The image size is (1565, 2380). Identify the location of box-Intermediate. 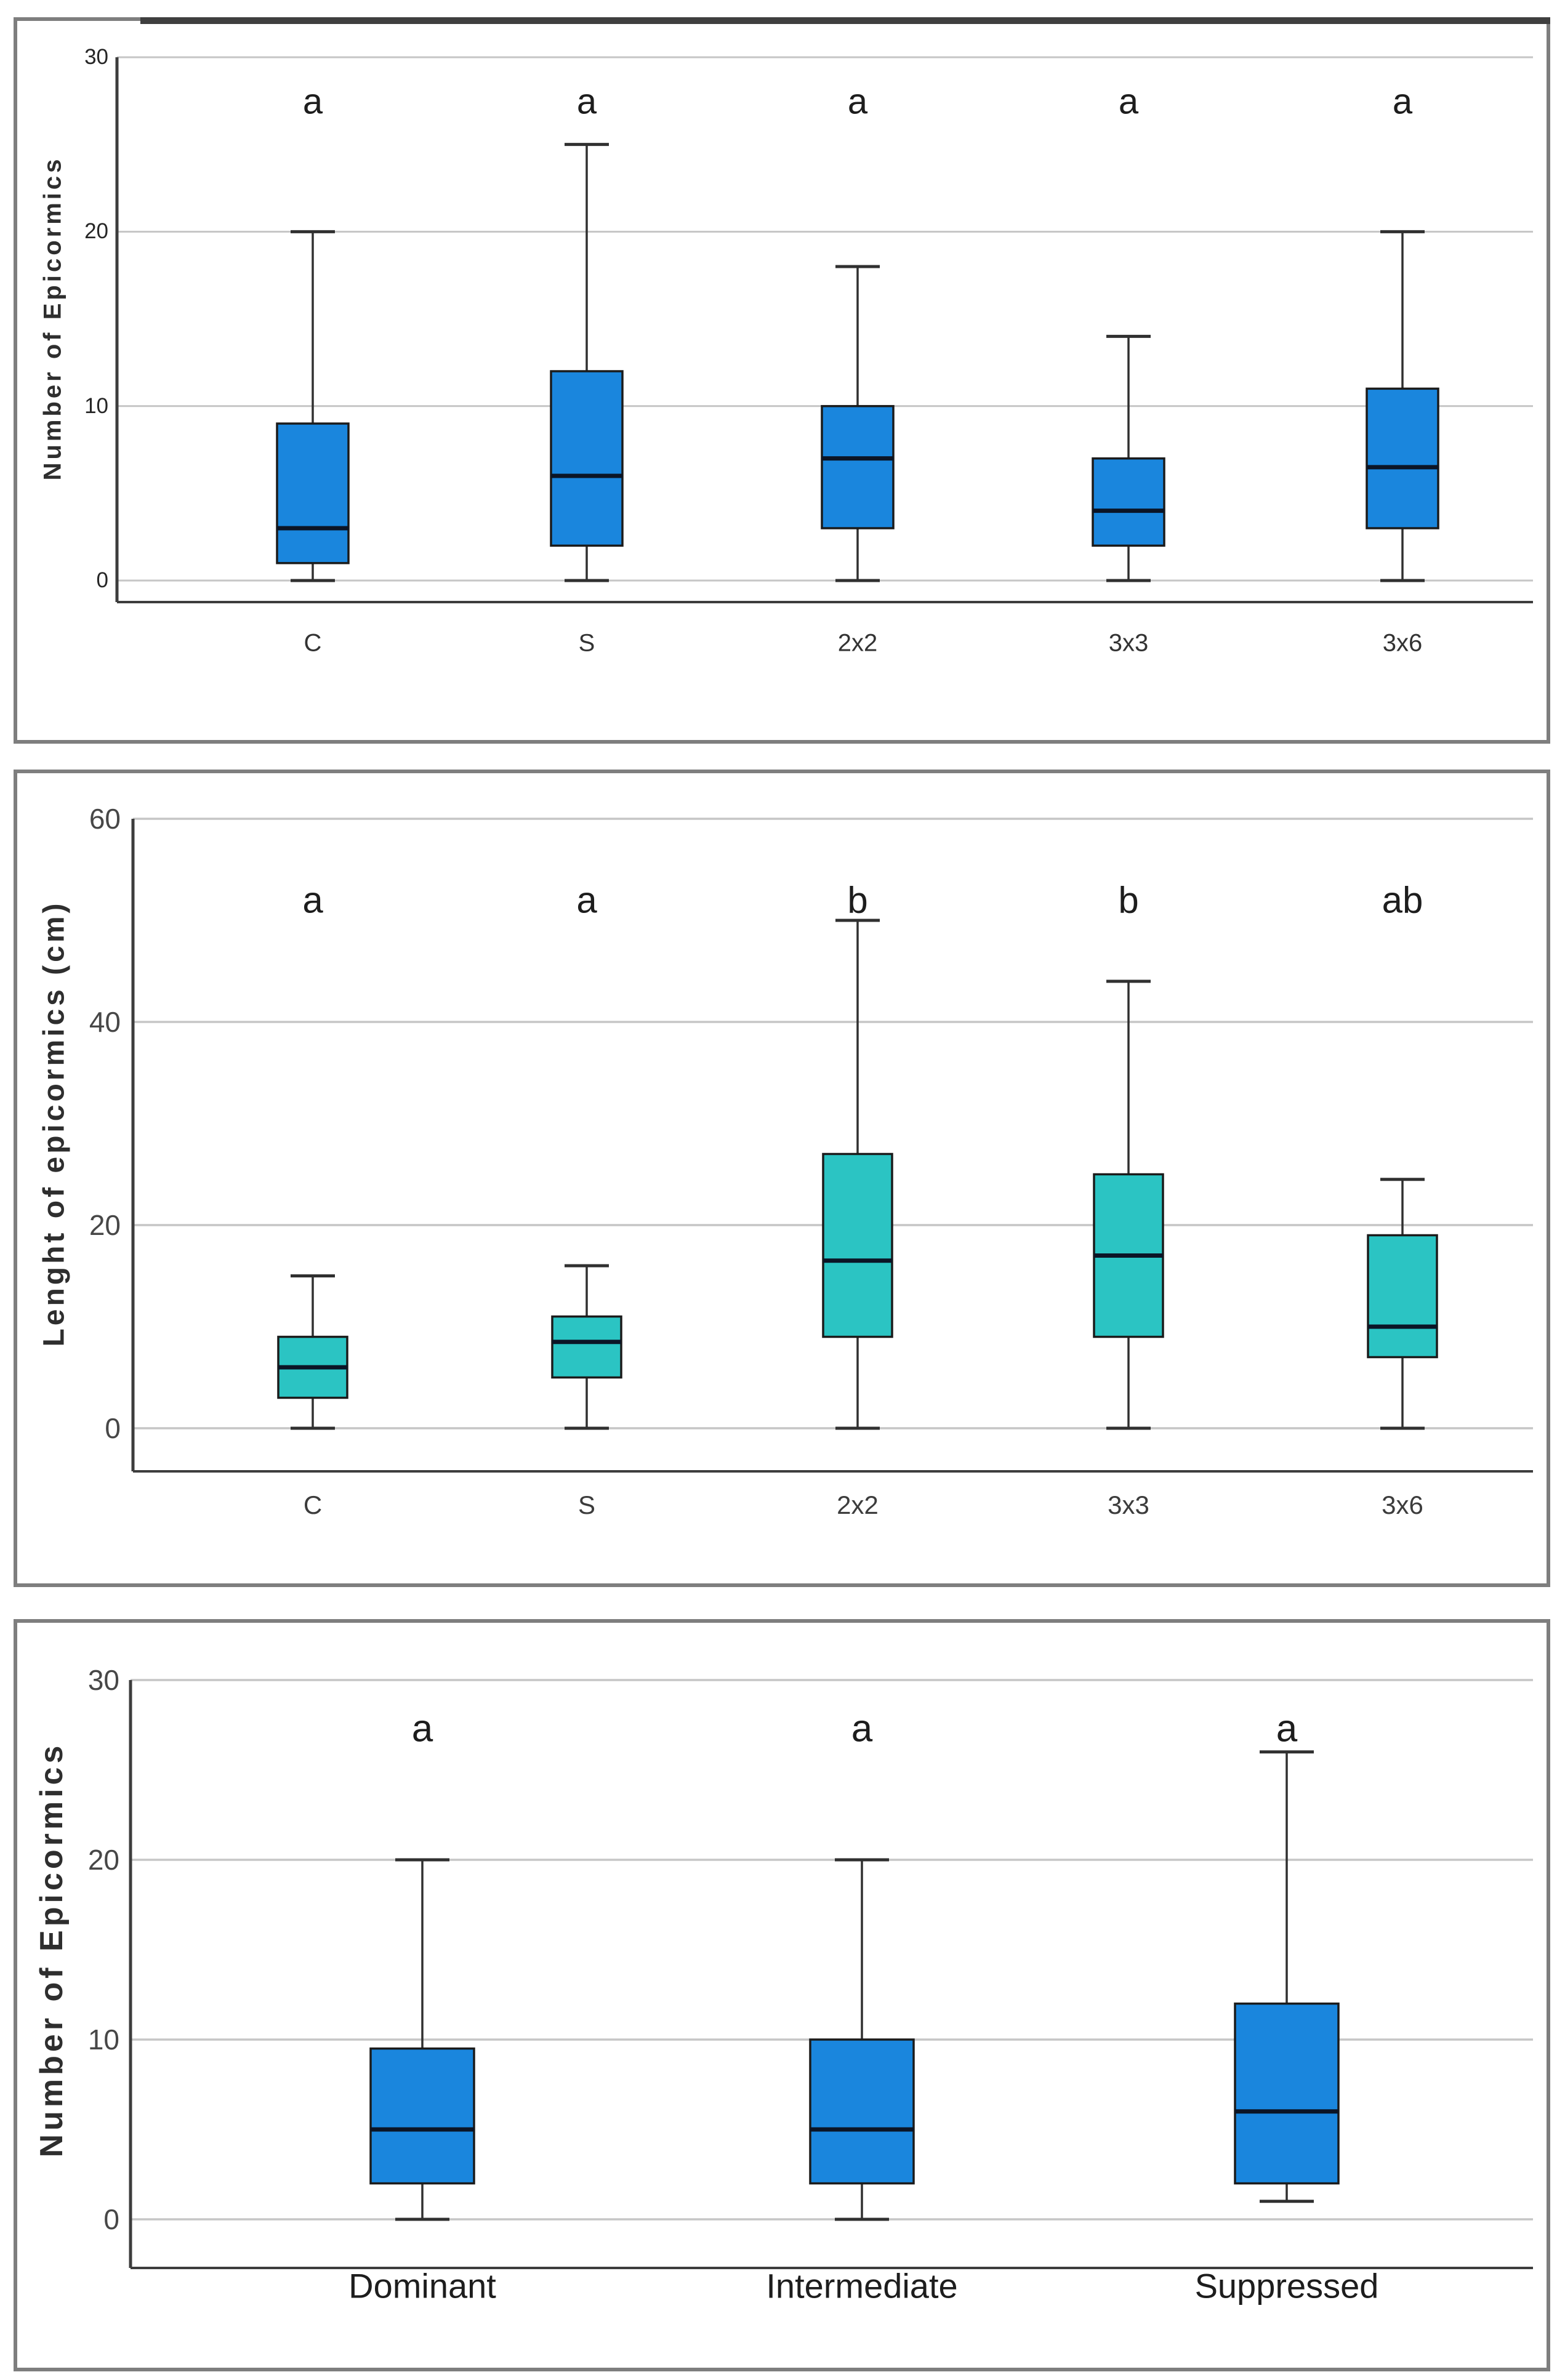
(862, 2111).